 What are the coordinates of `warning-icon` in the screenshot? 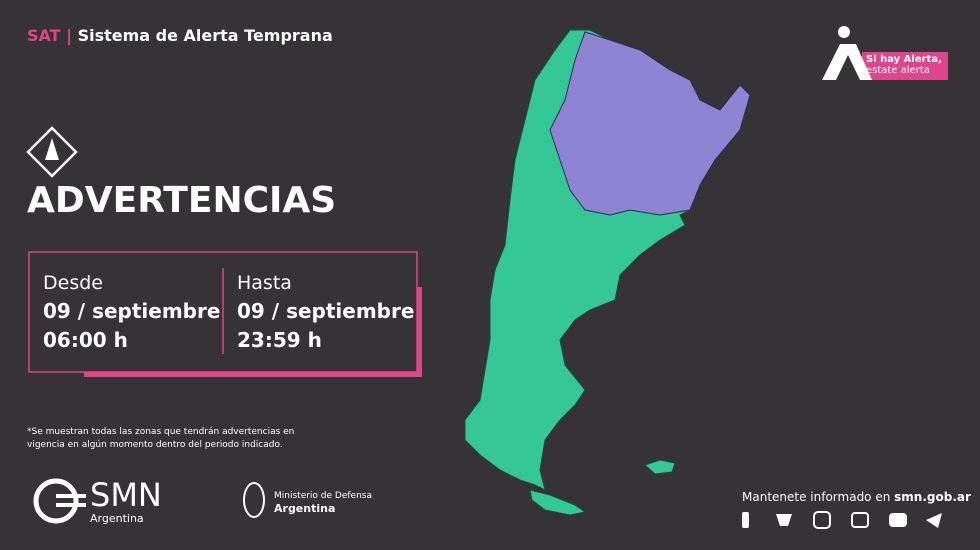 It's located at (52, 152).